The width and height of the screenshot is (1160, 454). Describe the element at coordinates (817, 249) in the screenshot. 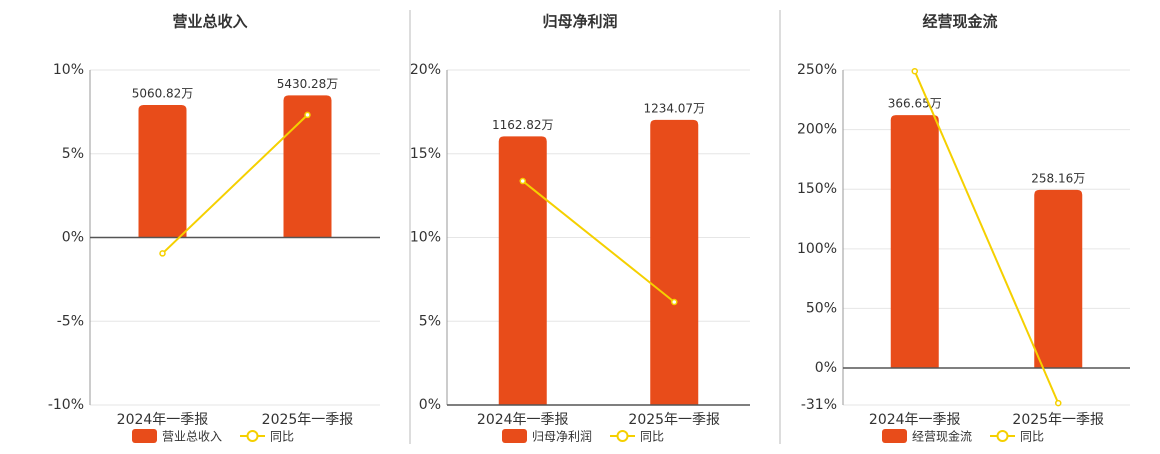

I see `y-tick-label: 100%` at that location.